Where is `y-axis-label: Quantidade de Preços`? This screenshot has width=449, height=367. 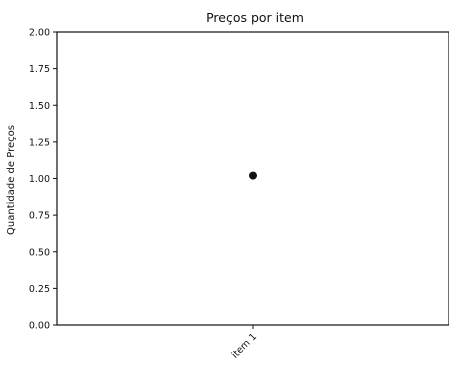
y-axis-label: Quantidade de Preços is located at coordinates (11, 180).